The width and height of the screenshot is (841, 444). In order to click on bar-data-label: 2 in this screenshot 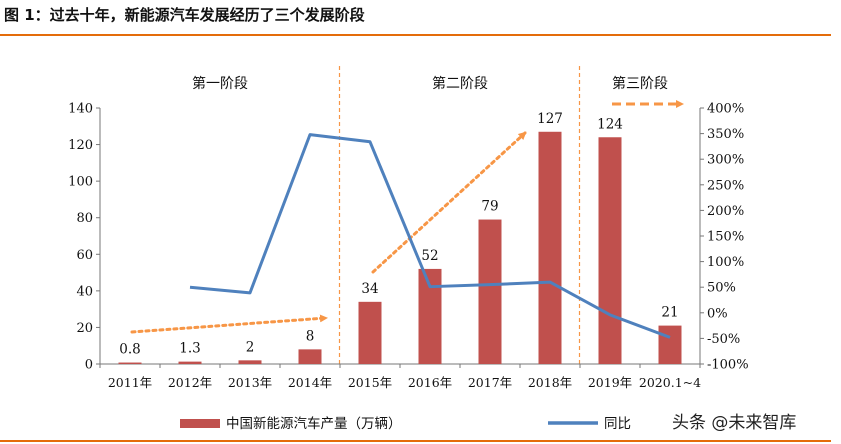, I will do `click(250, 347)`.